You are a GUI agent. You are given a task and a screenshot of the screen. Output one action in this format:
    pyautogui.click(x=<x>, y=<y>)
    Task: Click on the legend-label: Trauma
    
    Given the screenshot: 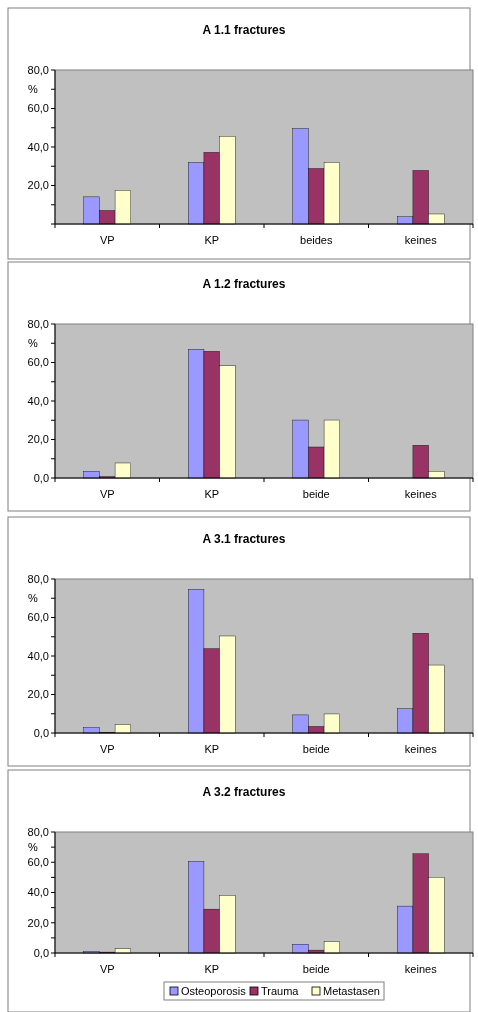 What is the action you would take?
    pyautogui.click(x=280, y=990)
    